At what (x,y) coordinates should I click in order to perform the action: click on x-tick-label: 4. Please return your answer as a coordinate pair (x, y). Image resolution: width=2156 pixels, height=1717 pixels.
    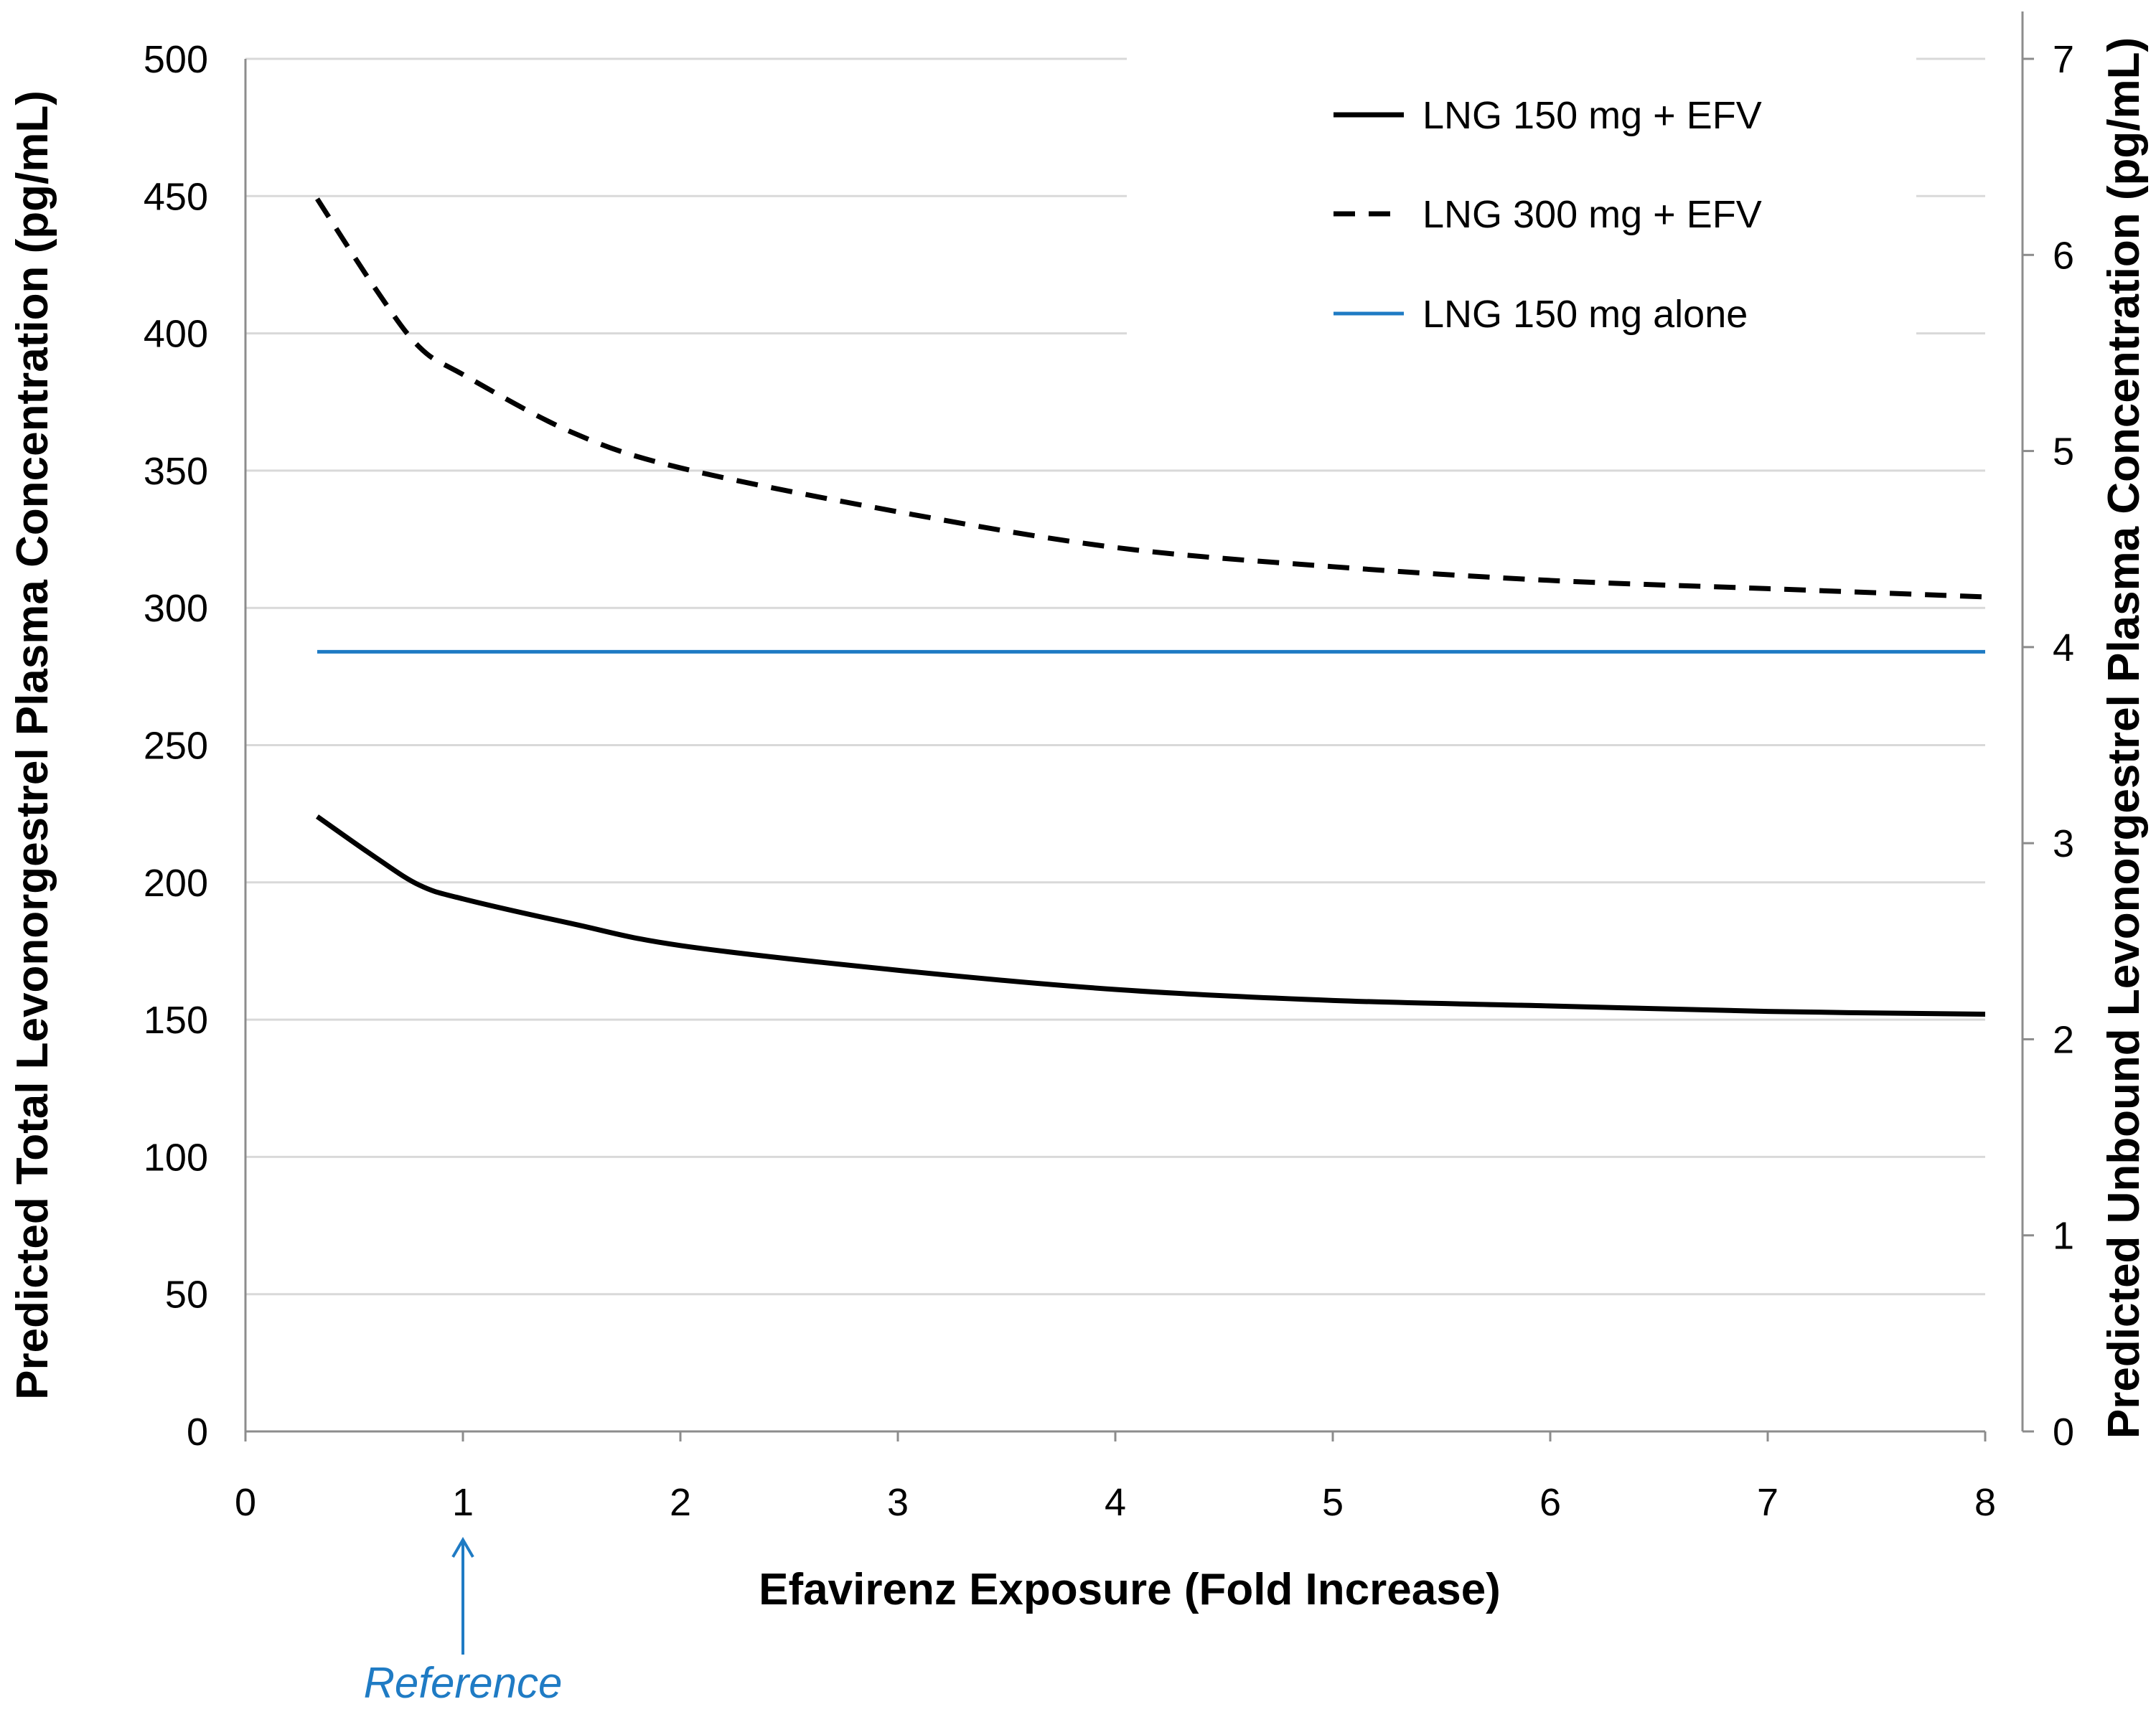
    Looking at the image, I should click on (1115, 1502).